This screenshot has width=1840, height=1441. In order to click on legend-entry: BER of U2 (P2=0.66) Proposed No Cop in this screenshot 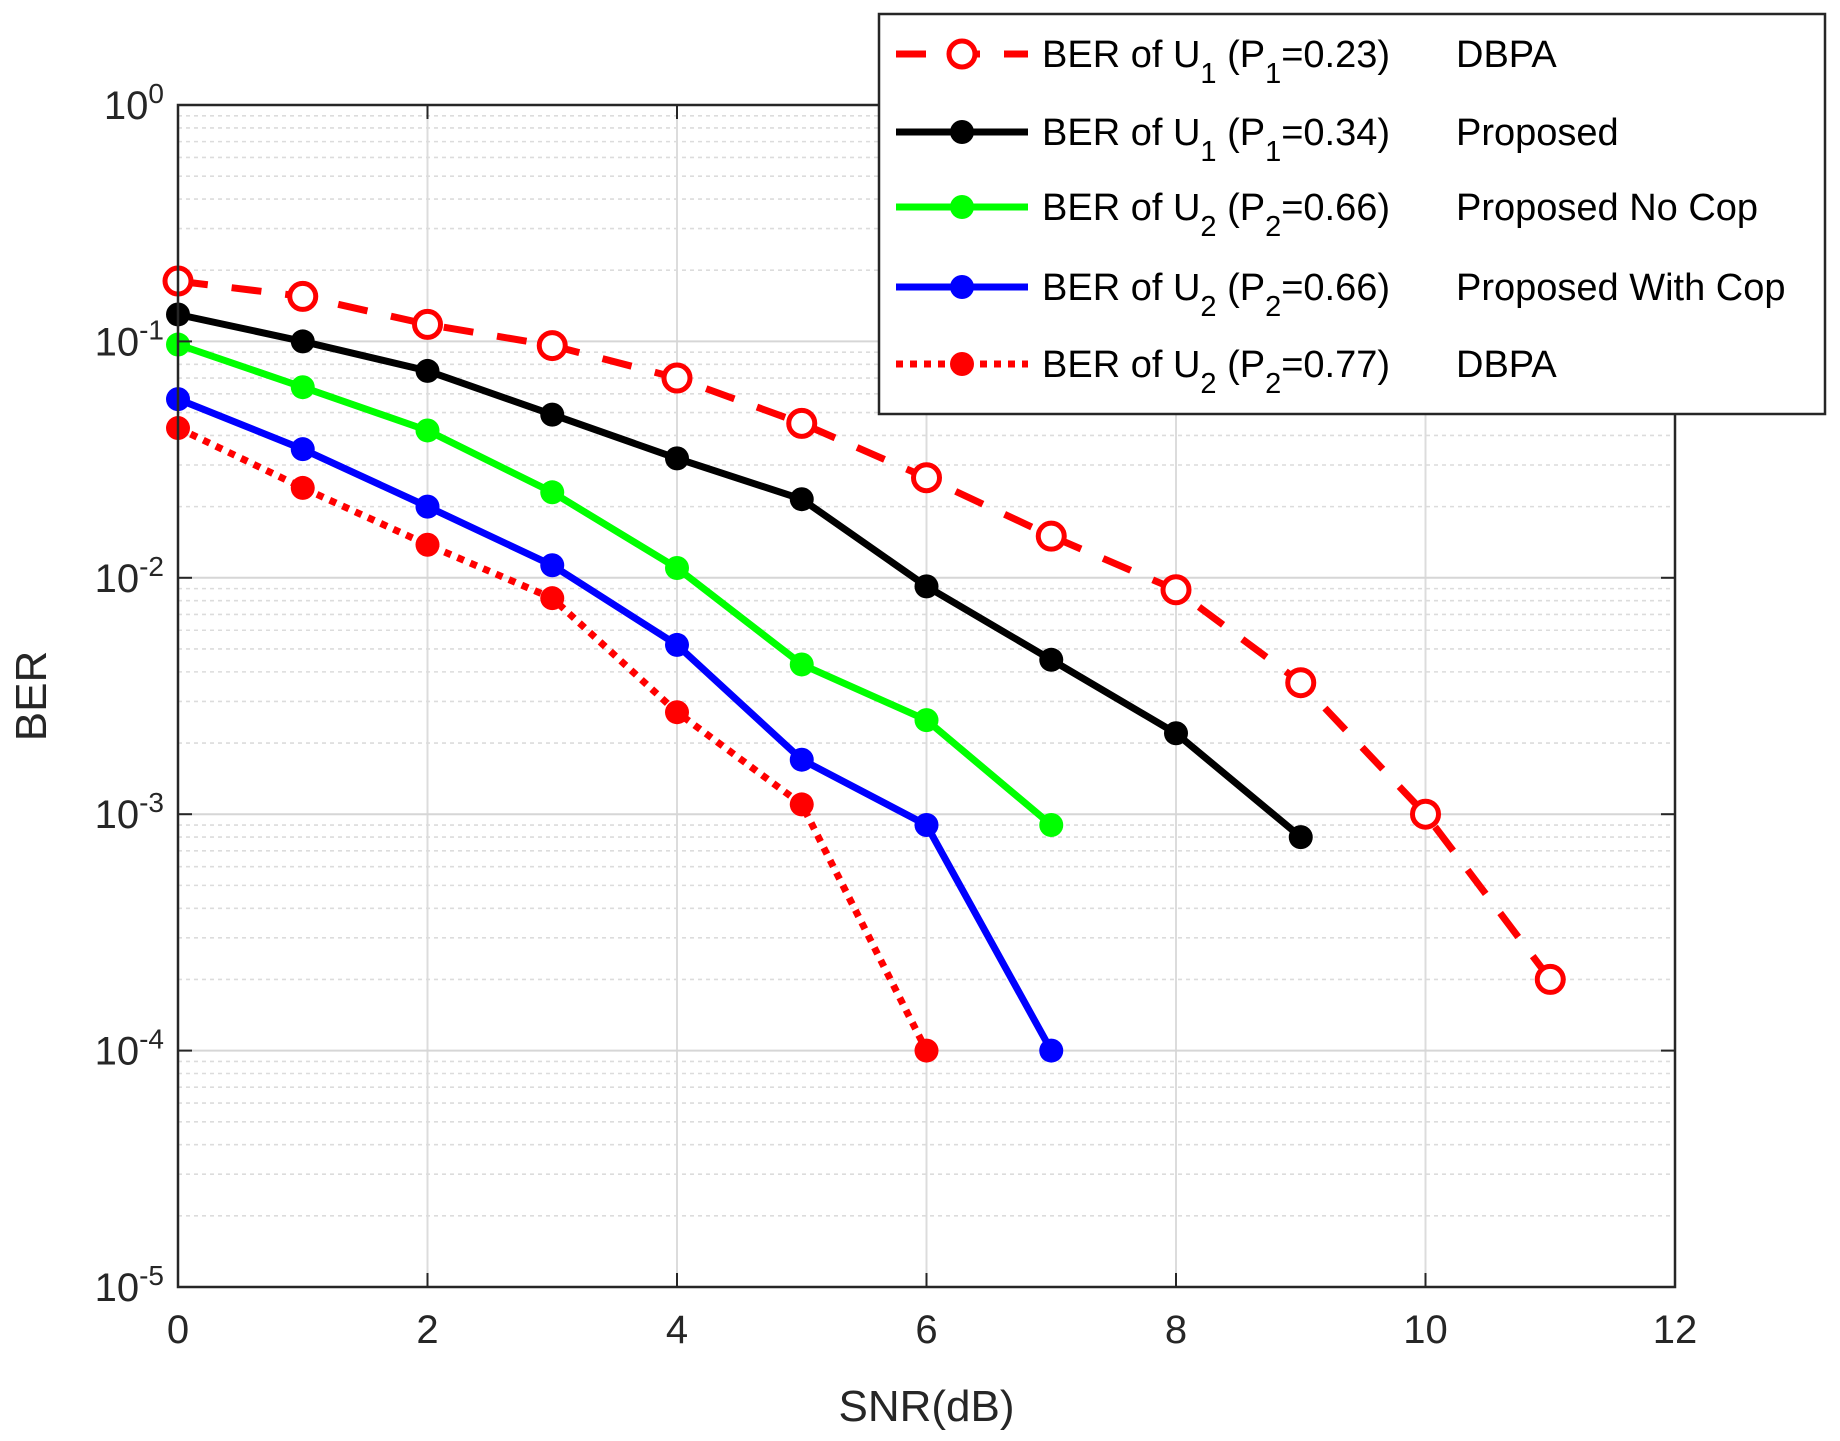, I will do `click(1327, 215)`.